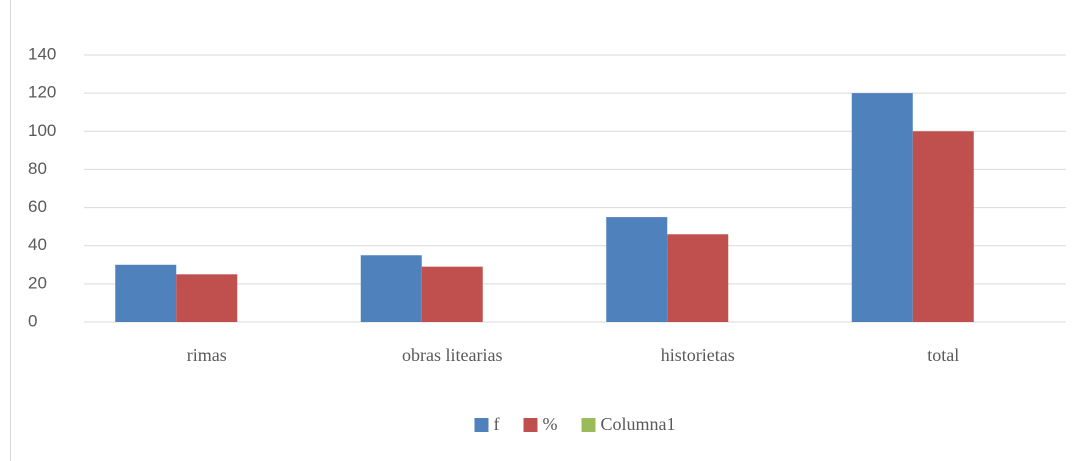  Describe the element at coordinates (550, 424) in the screenshot. I see `legend-label: %` at that location.